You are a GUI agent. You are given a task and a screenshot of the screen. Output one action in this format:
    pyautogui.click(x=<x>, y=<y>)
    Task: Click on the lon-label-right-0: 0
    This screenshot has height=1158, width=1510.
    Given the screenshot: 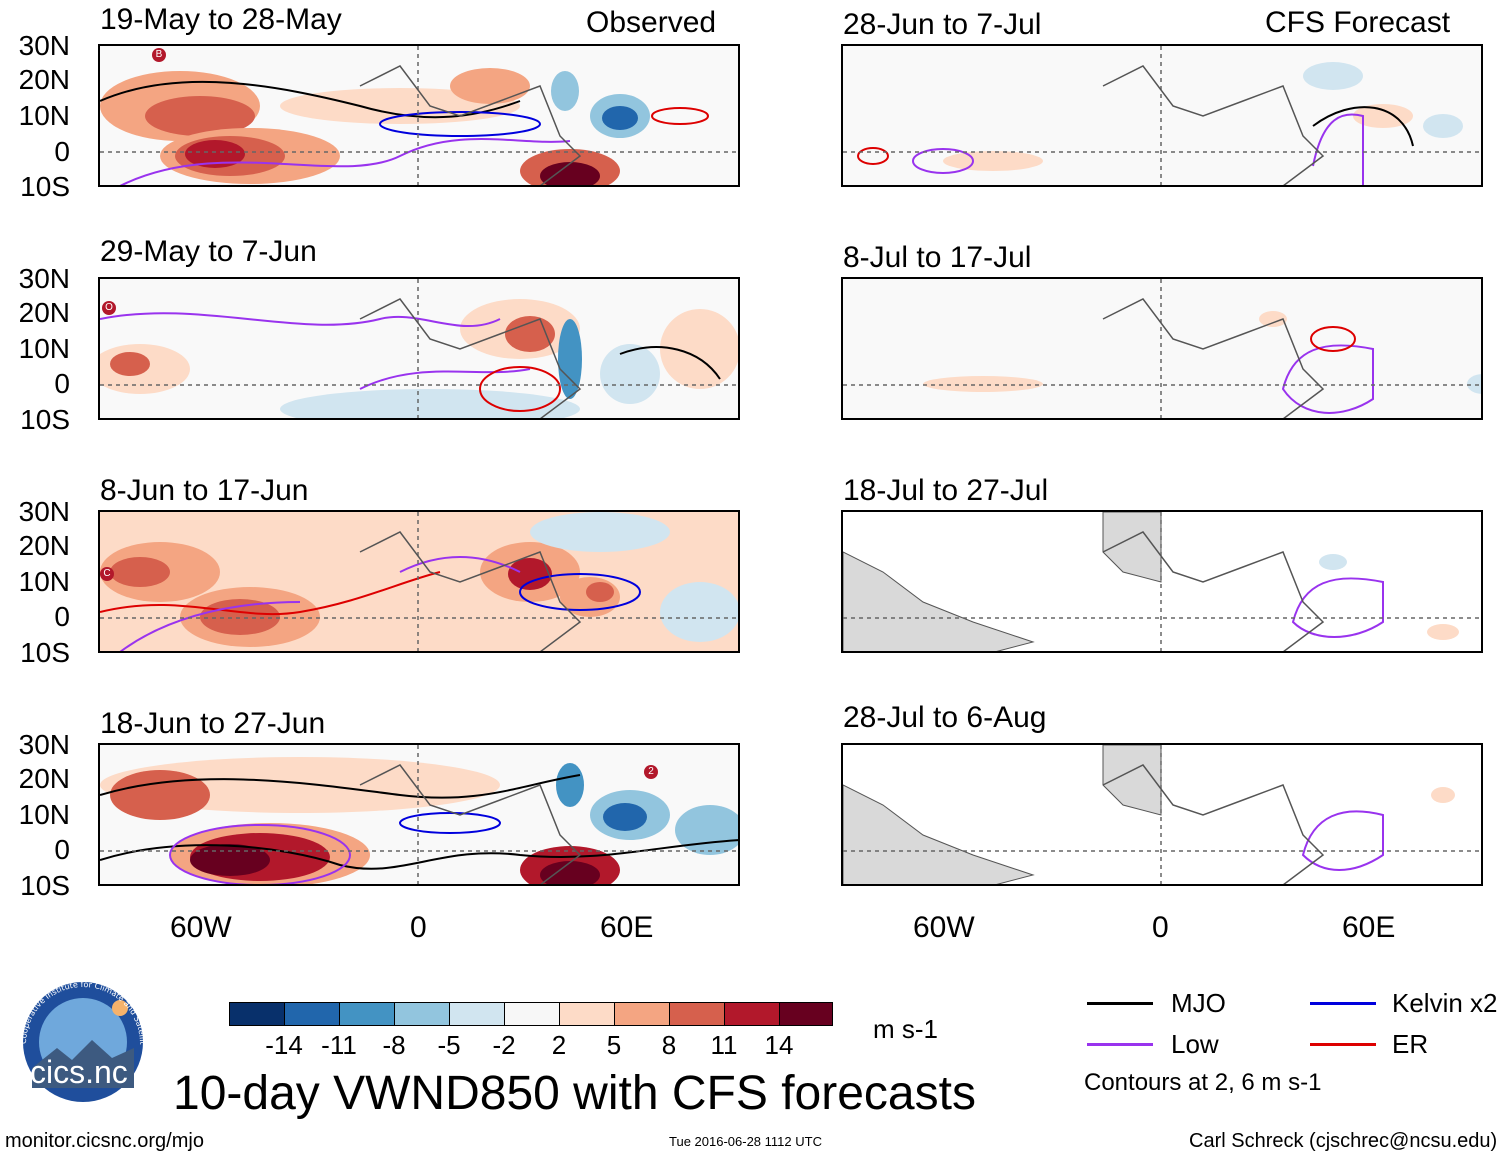 What is the action you would take?
    pyautogui.click(x=1160, y=927)
    